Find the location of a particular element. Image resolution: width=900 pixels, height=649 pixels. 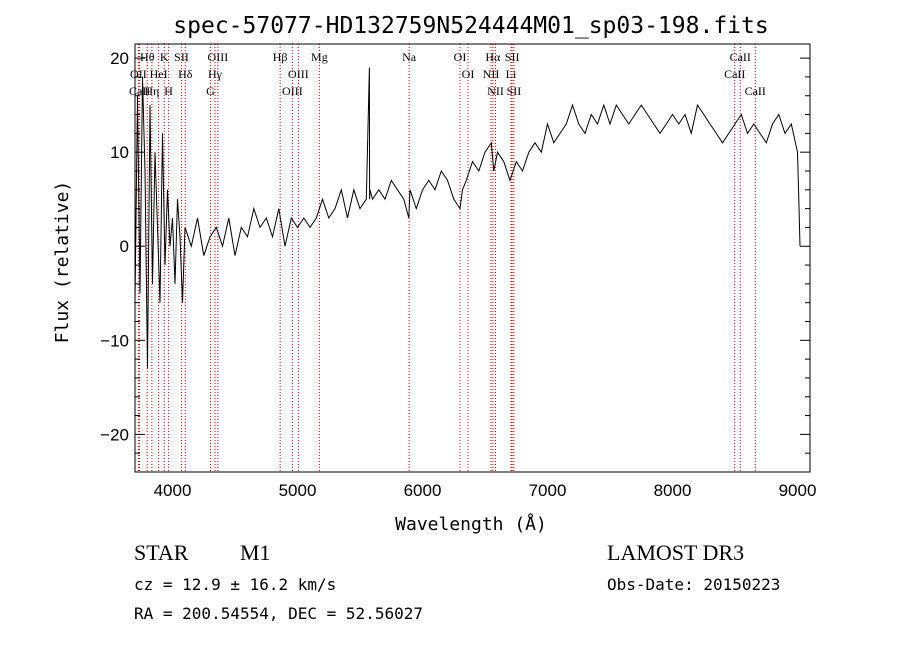

spectral-line-label-3: Hη is located at coordinates (151, 91).